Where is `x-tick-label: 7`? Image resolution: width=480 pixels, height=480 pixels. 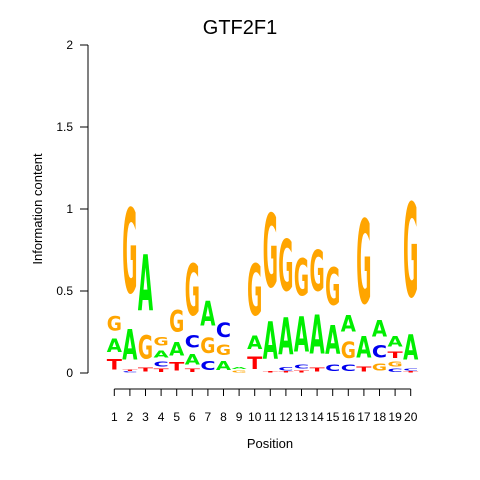 x-tick-label: 7 is located at coordinates (208, 417).